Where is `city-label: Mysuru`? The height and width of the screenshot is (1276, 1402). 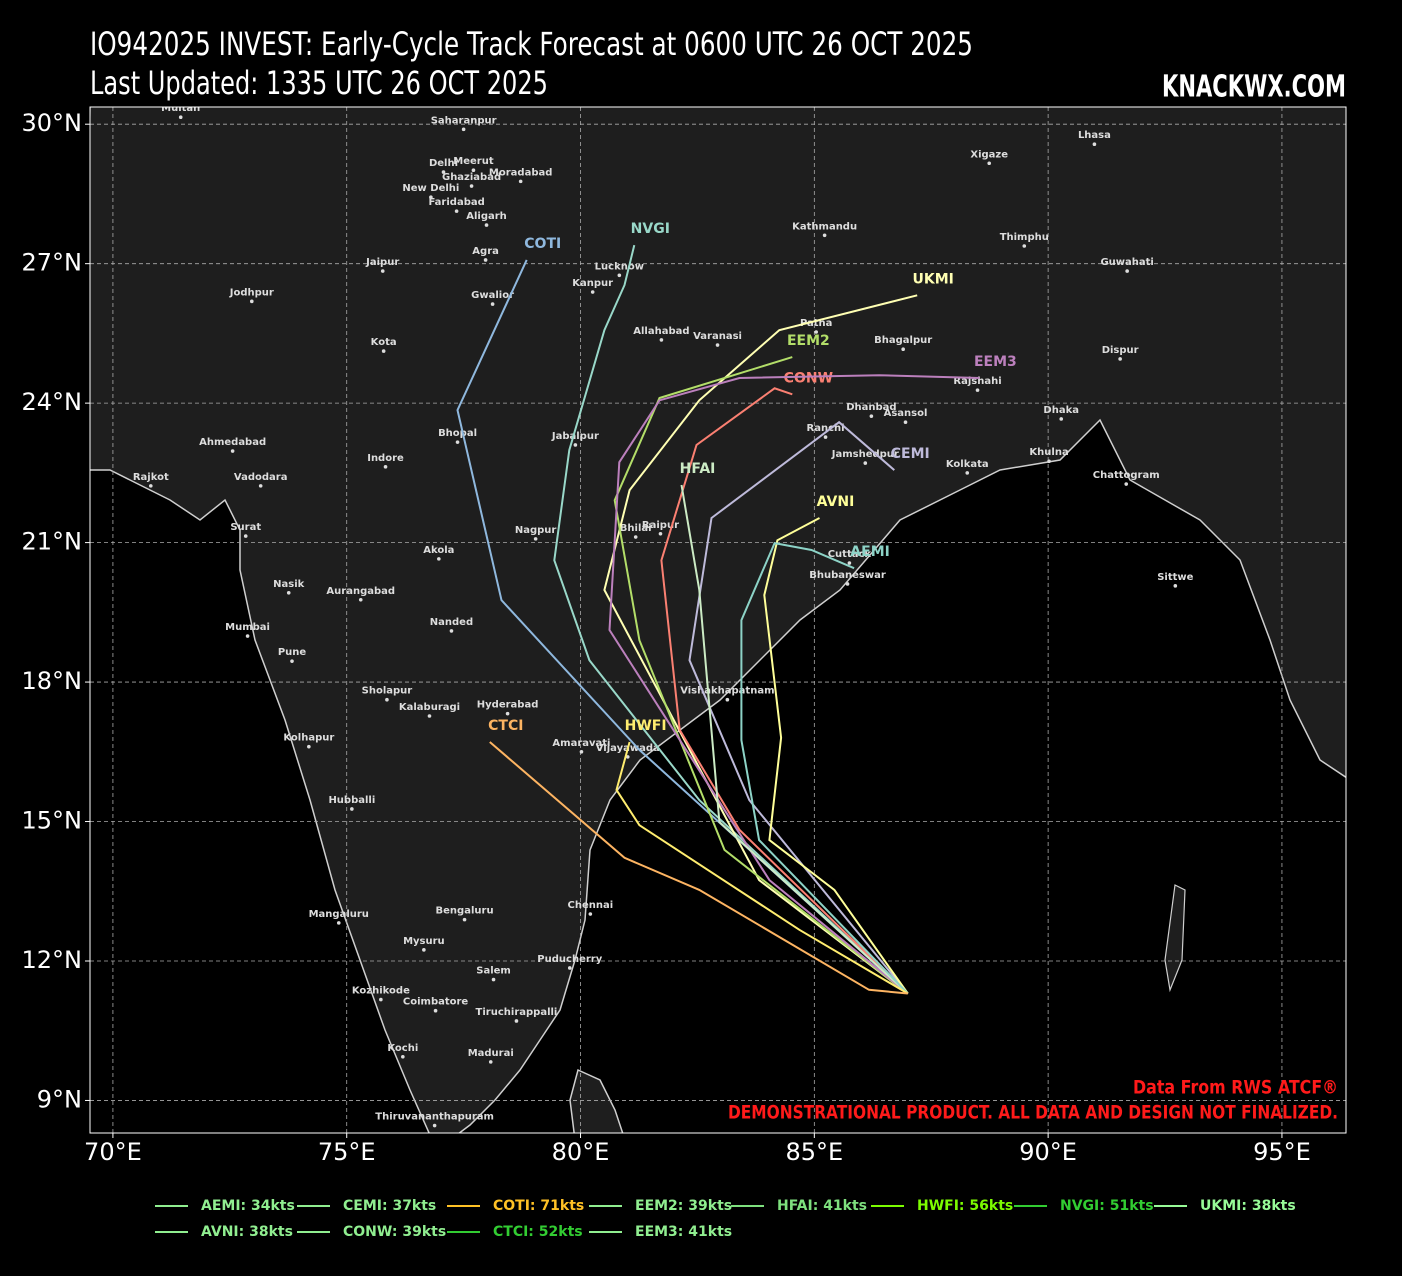
city-label: Mysuru is located at coordinates (424, 941).